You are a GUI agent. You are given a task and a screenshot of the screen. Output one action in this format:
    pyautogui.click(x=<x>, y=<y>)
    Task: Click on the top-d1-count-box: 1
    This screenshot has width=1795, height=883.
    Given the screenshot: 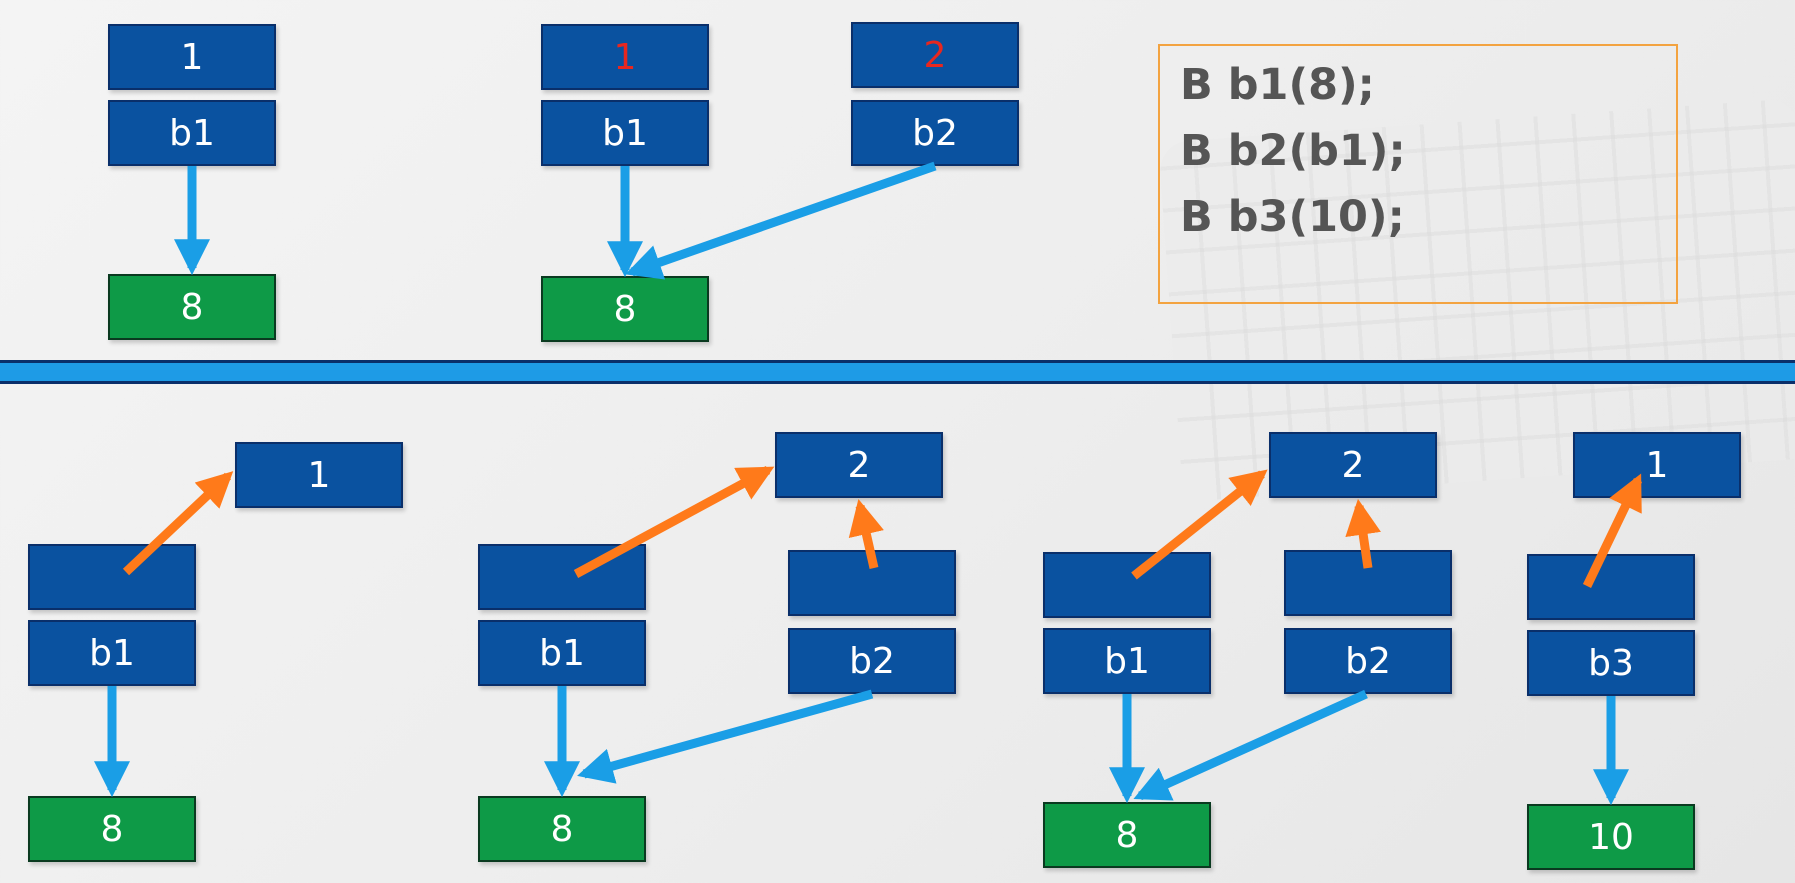 What is the action you would take?
    pyautogui.click(x=192, y=57)
    